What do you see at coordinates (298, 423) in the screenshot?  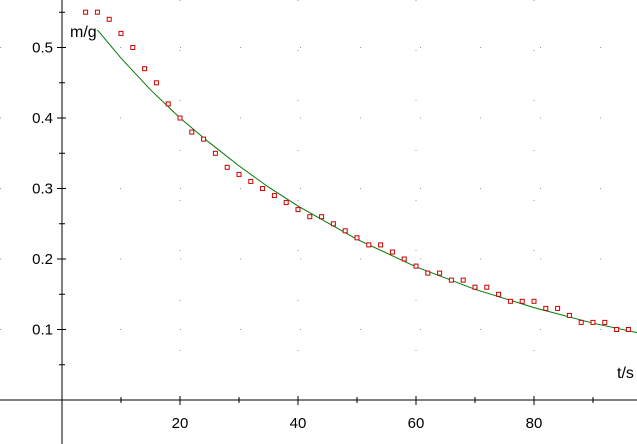 I see `x-tick-label: 40` at bounding box center [298, 423].